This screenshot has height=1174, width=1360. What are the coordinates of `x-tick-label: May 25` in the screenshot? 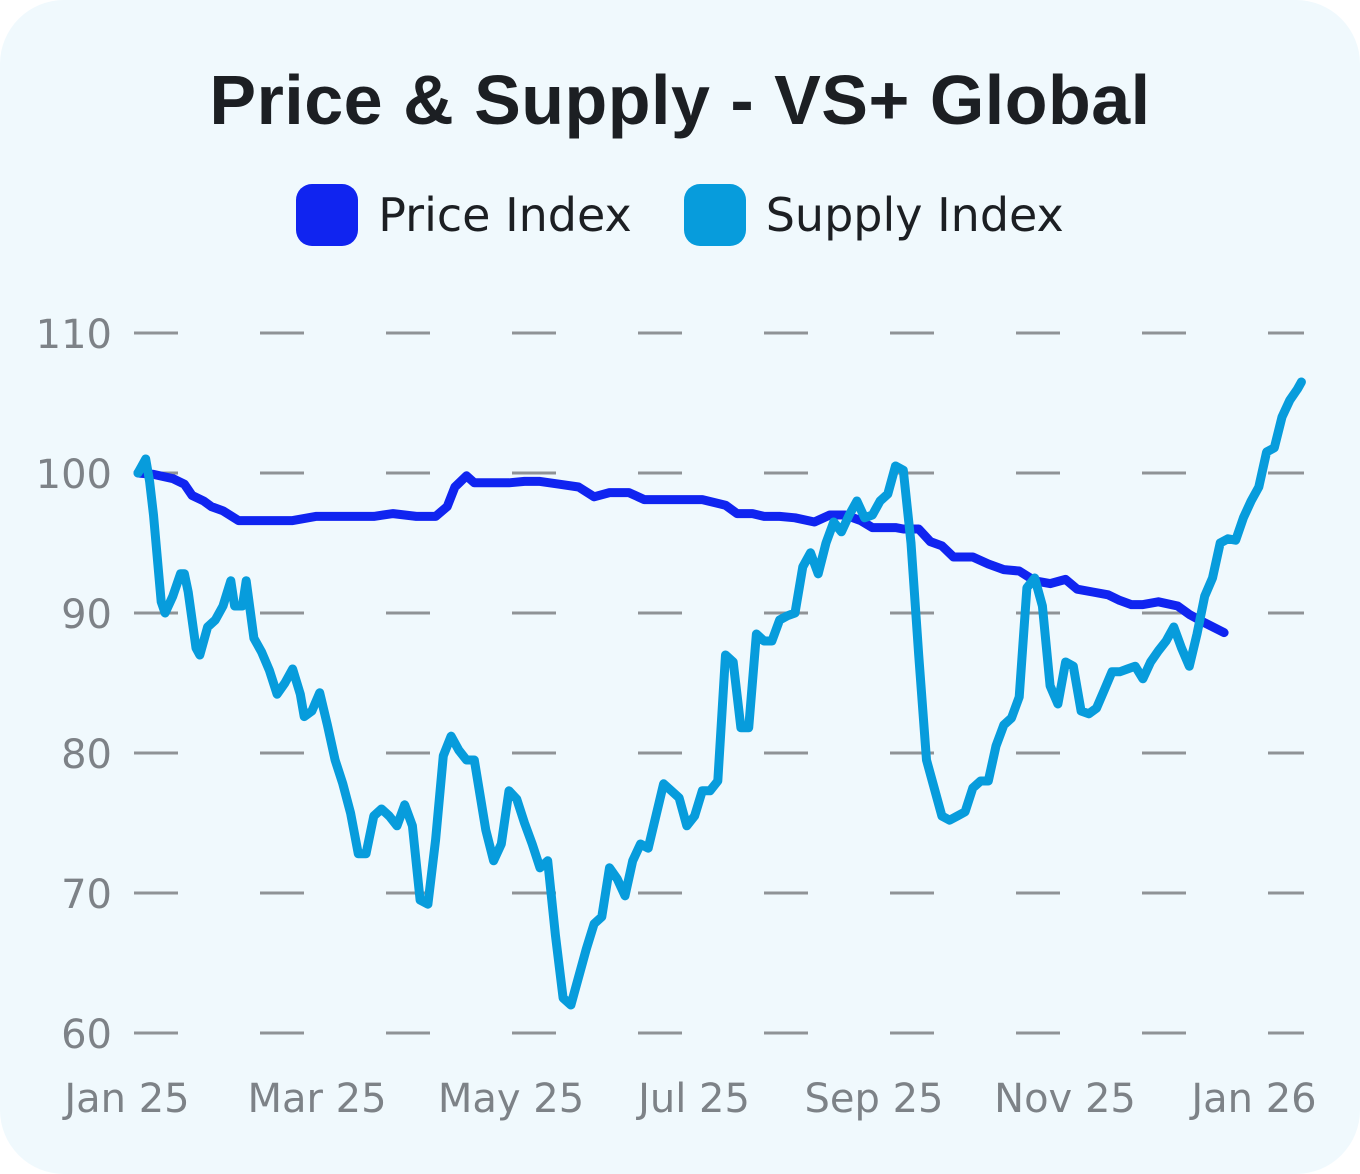 It's located at (511, 1099).